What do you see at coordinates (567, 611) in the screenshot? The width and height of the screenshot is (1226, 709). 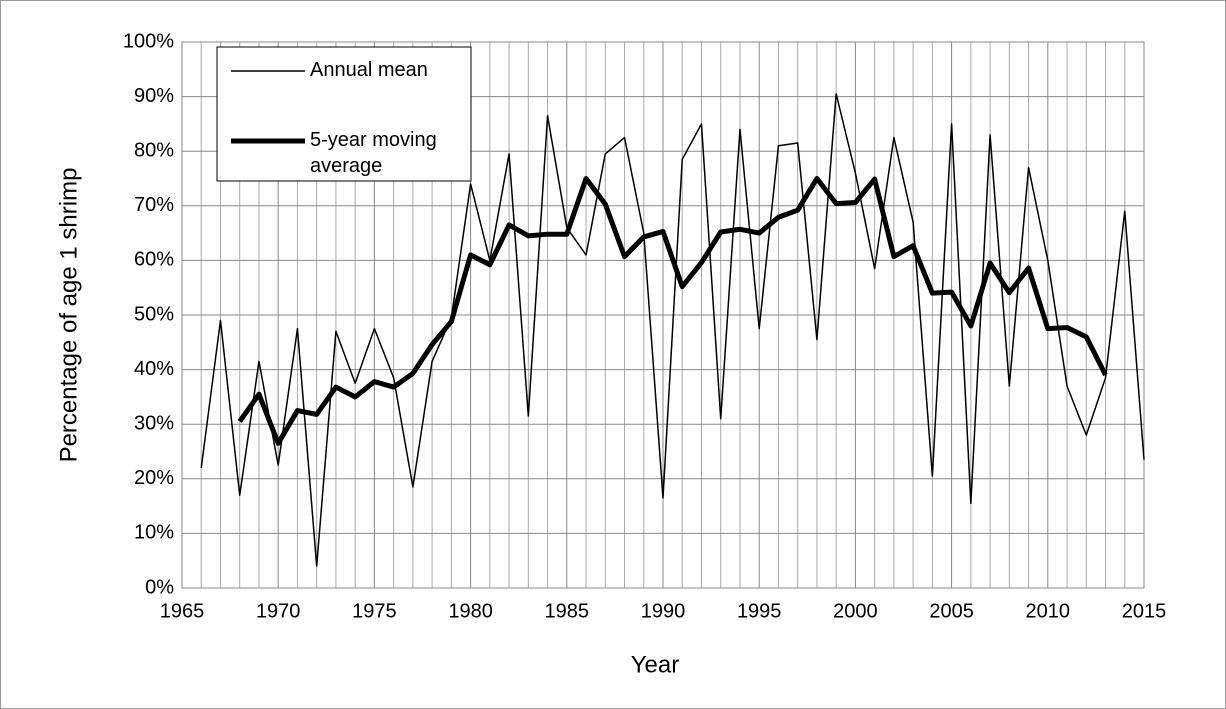 I see `x-tick-label: 1985` at bounding box center [567, 611].